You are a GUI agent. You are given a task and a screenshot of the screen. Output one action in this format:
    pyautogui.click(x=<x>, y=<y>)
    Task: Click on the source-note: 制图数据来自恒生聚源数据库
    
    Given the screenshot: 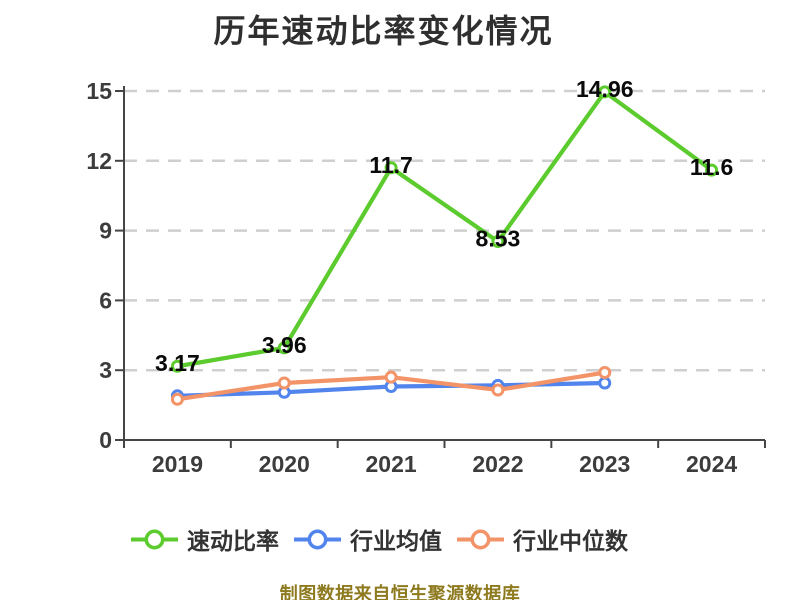 What is the action you would take?
    pyautogui.click(x=400, y=592)
    